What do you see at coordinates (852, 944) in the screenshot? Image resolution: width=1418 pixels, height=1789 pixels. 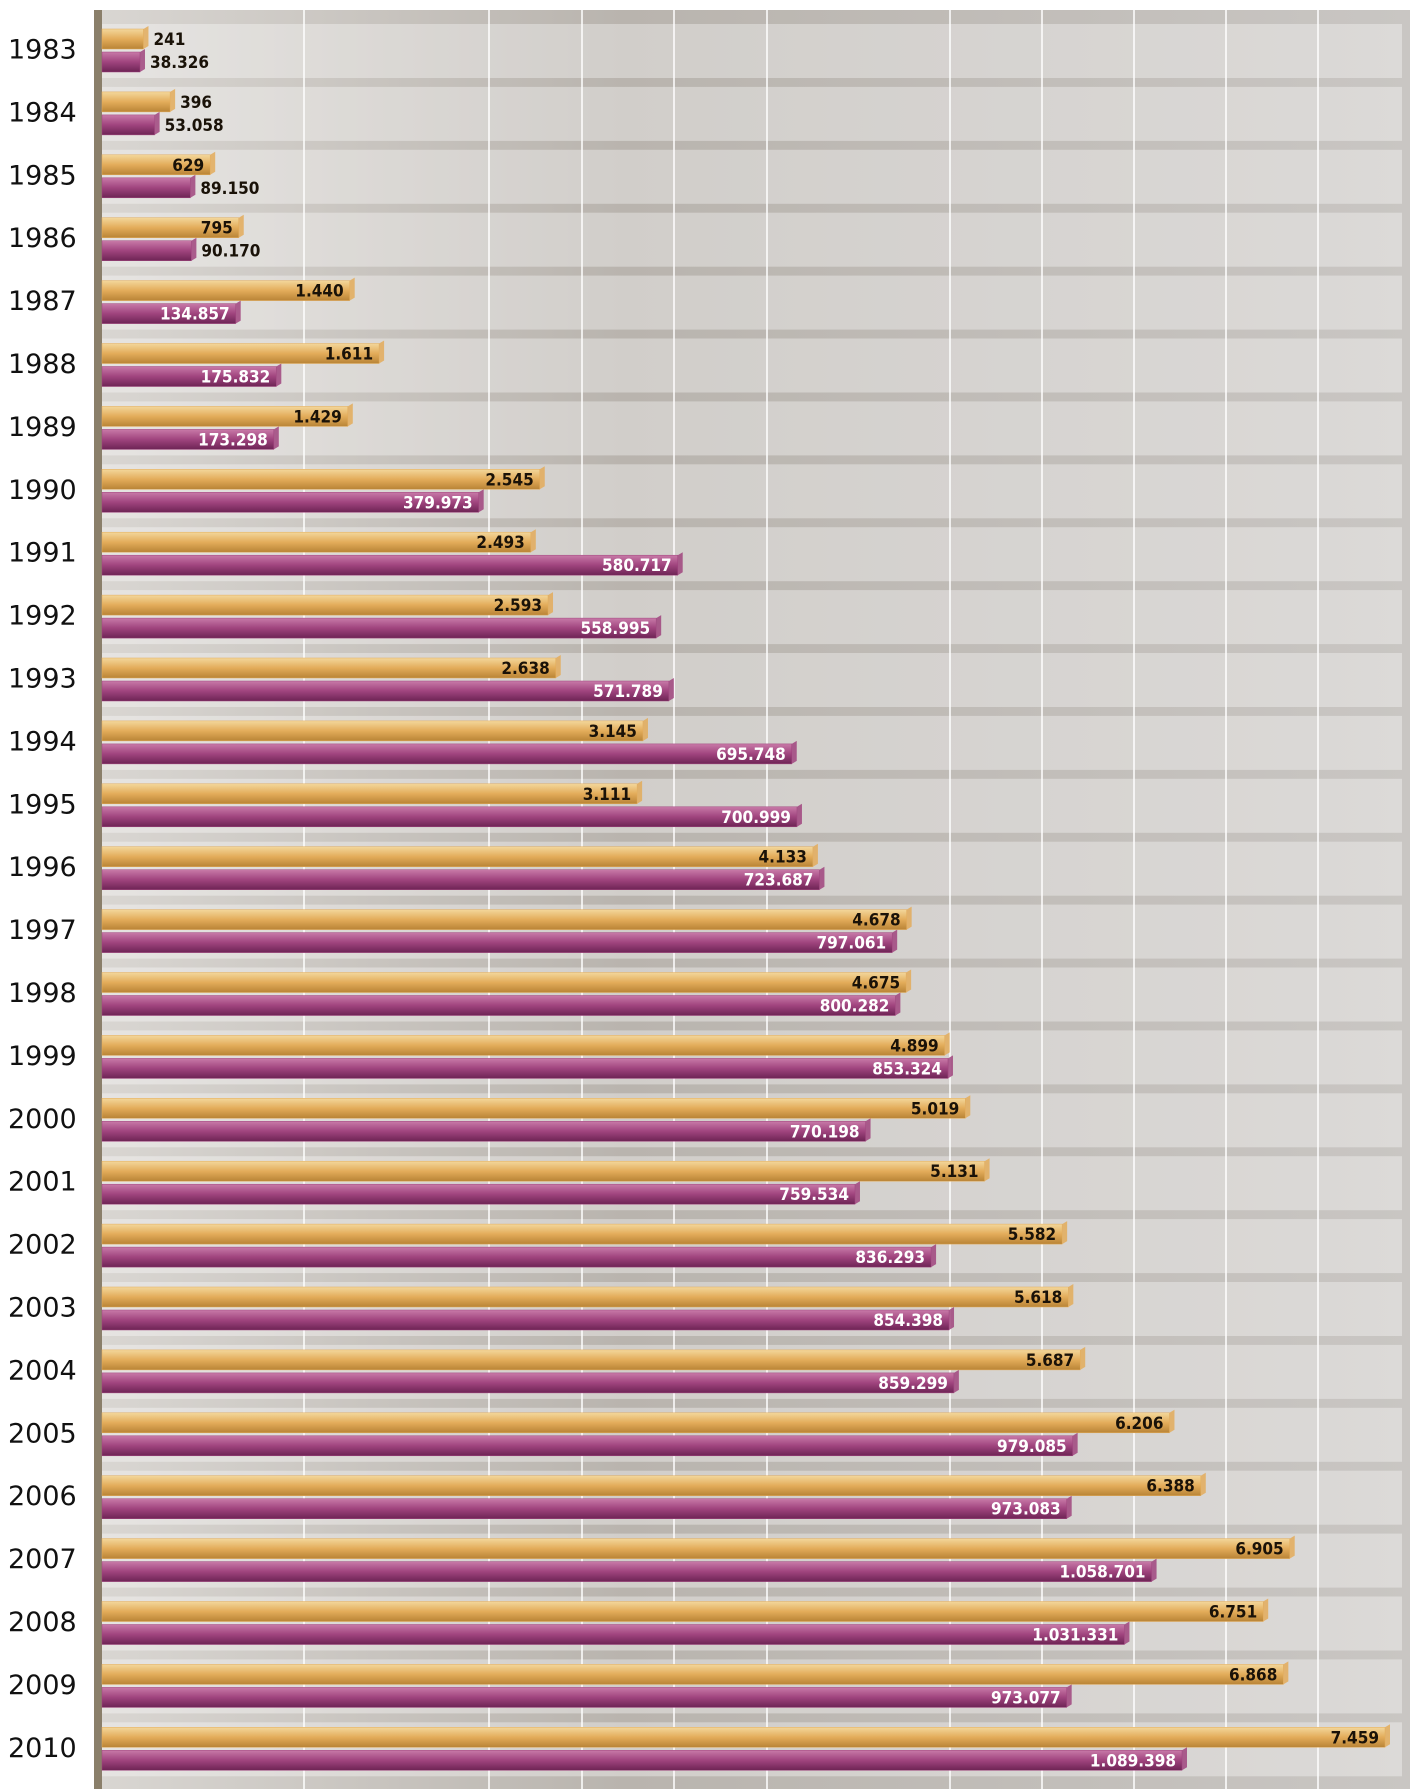 I see `value-label: 797.061` at bounding box center [852, 944].